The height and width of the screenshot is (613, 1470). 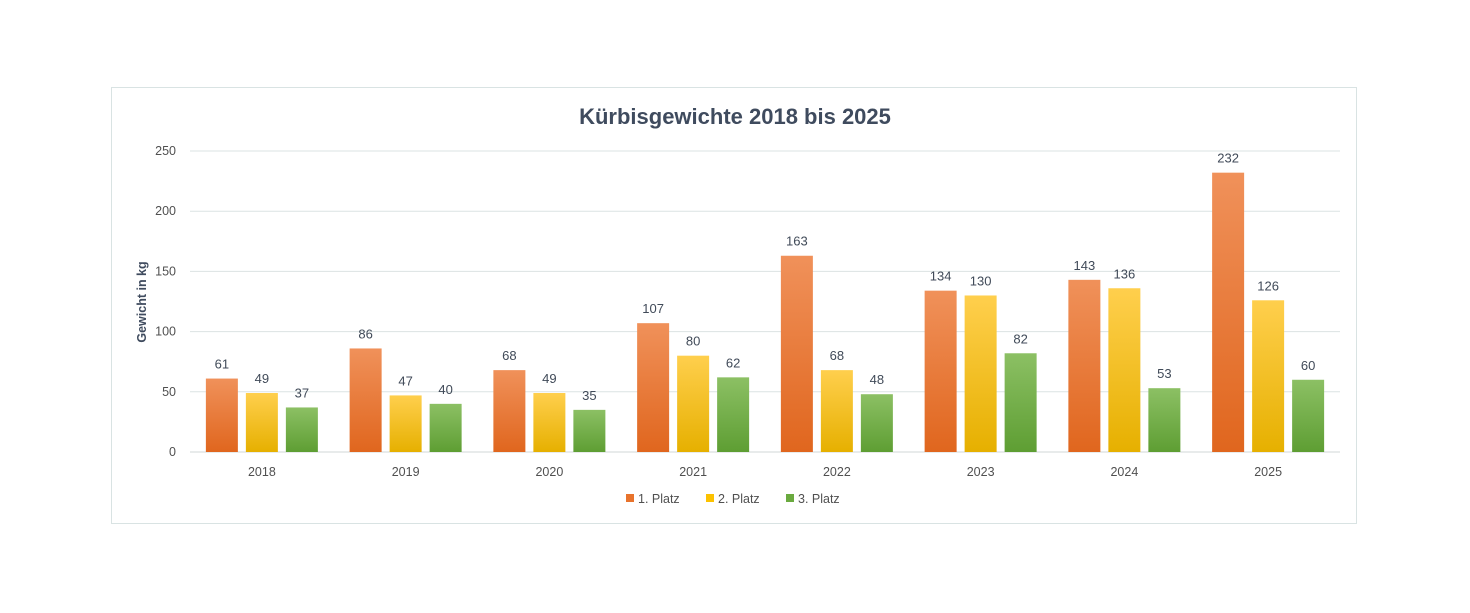 I want to click on data-label: 86, so click(x=365, y=333).